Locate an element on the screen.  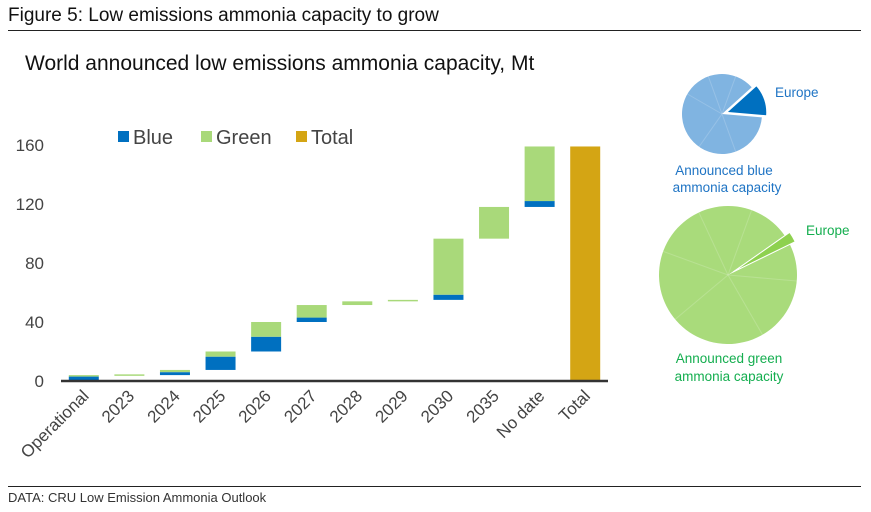
bar-green-2024 is located at coordinates (174, 371).